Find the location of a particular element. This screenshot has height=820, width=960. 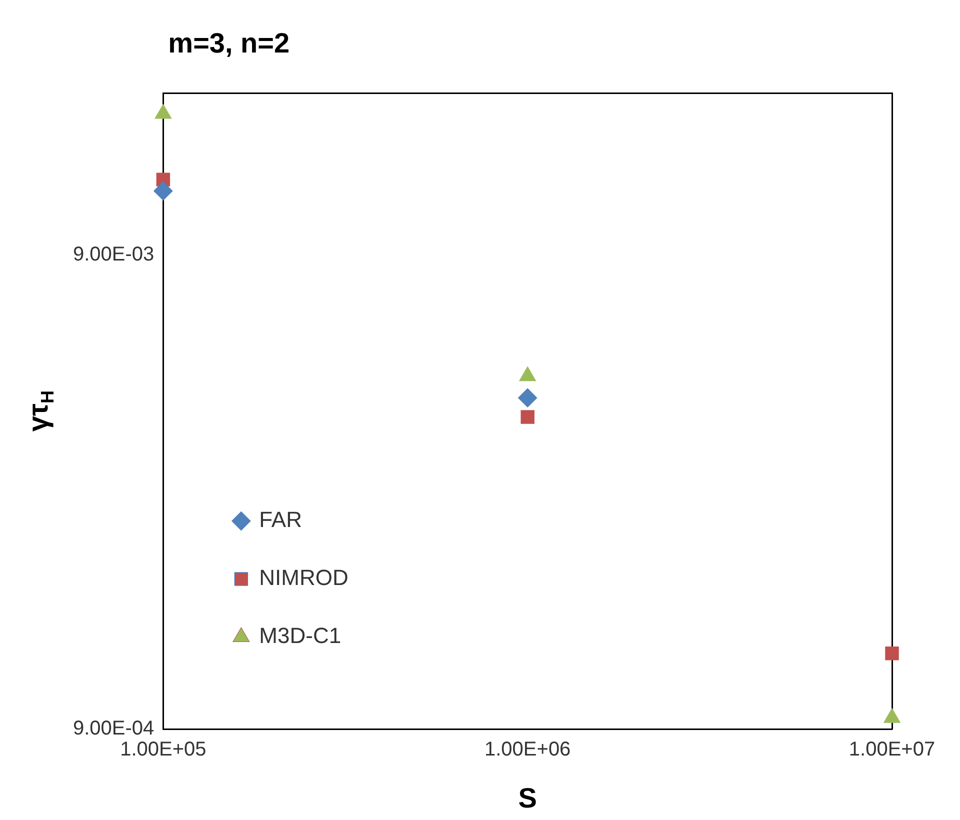

x-axis-title: S is located at coordinates (527, 798).